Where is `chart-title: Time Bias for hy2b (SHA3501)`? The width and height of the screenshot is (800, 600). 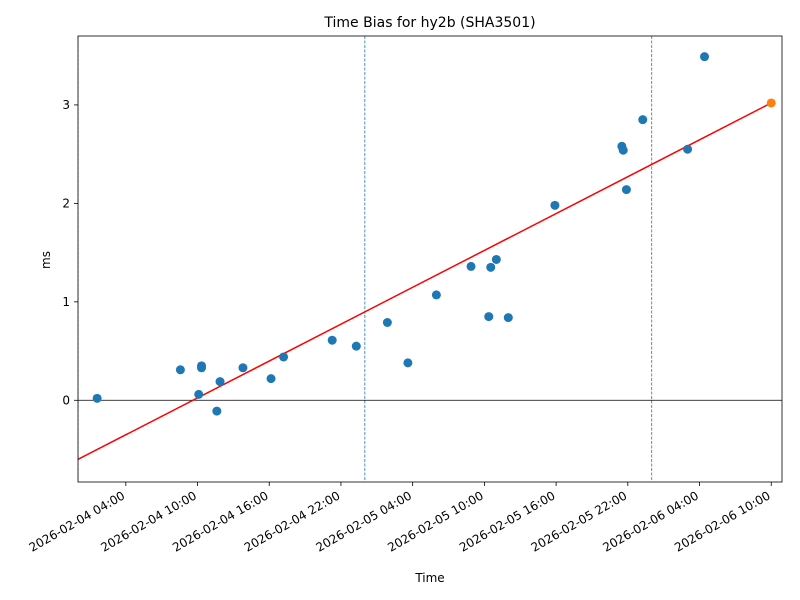
chart-title: Time Bias for hy2b (SHA3501) is located at coordinates (429, 23).